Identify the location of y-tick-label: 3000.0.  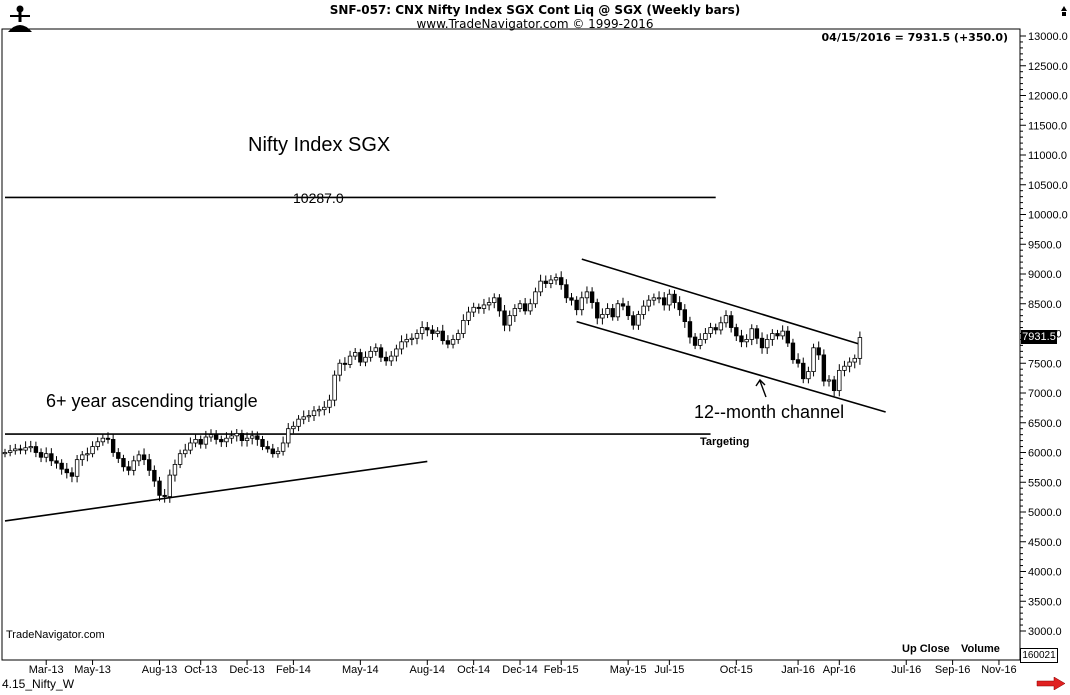
(1045, 632).